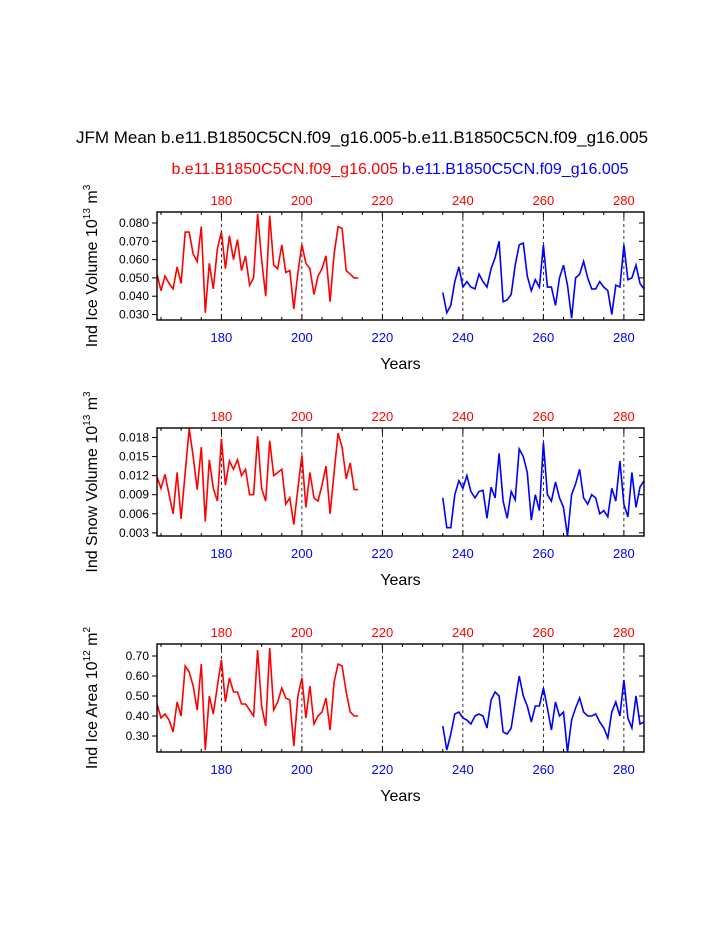  Describe the element at coordinates (134, 495) in the screenshot. I see `y-tick-label: 0.009` at that location.